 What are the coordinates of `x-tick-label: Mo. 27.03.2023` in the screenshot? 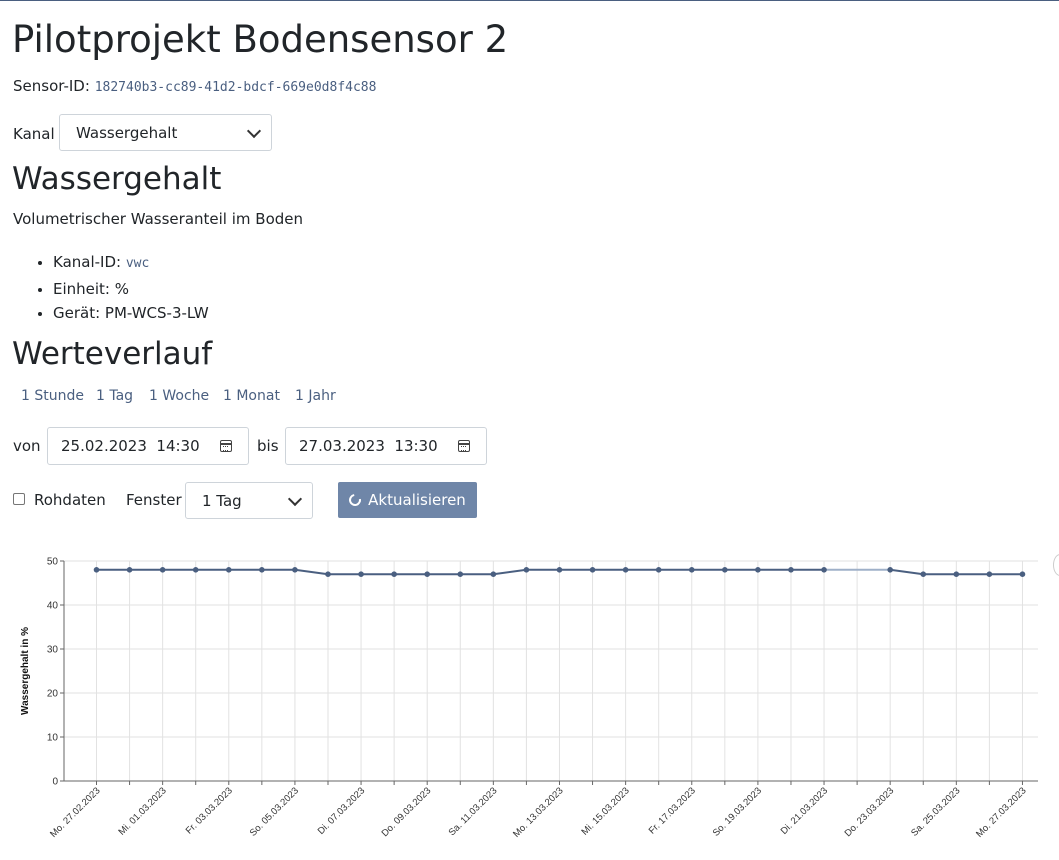 It's located at (1001, 812).